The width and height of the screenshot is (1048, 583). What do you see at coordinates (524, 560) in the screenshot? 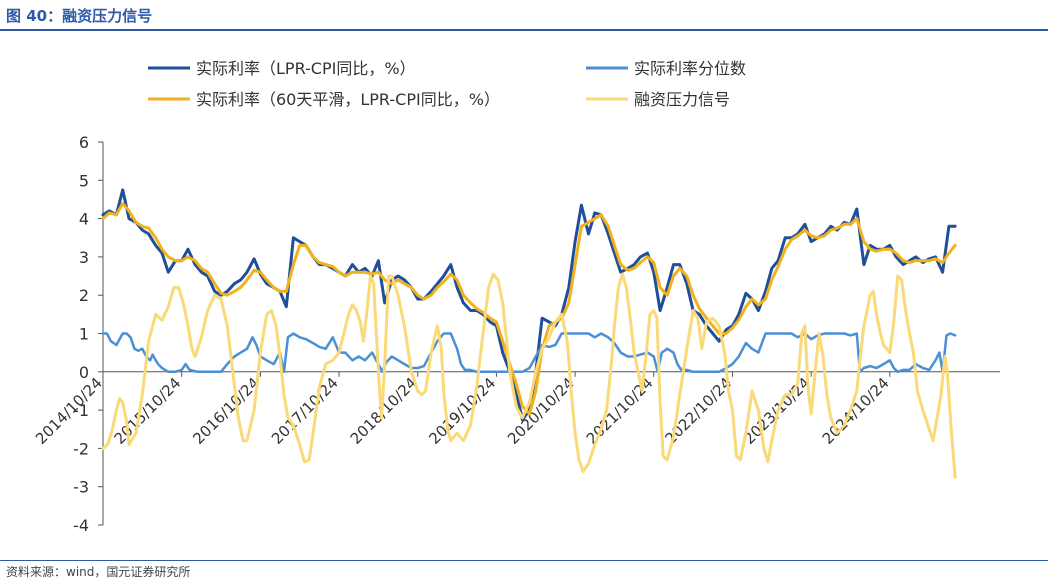
I see `footer-rule` at bounding box center [524, 560].